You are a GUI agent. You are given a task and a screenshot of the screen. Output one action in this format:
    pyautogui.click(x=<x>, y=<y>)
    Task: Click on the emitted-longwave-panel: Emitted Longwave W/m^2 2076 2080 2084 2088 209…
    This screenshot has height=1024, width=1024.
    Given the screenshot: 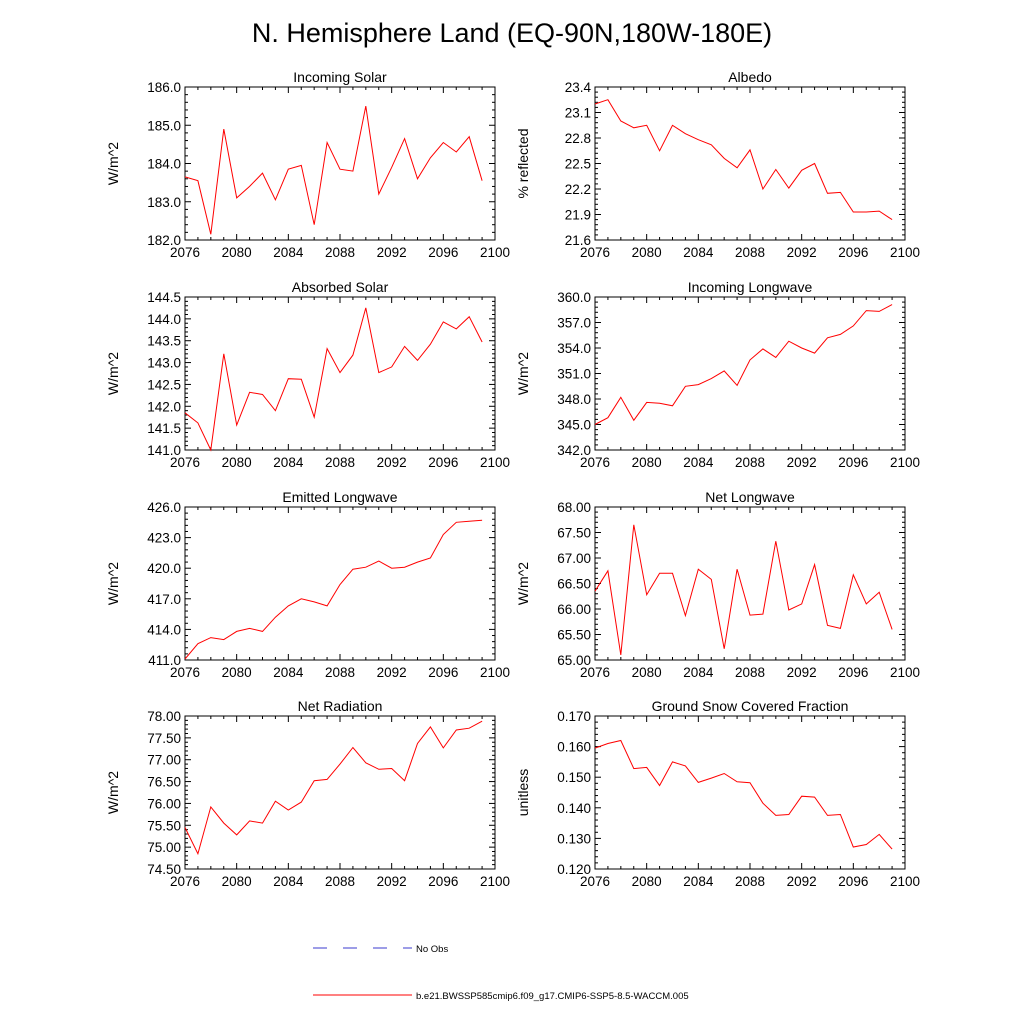 What is the action you would take?
    pyautogui.click(x=307, y=584)
    